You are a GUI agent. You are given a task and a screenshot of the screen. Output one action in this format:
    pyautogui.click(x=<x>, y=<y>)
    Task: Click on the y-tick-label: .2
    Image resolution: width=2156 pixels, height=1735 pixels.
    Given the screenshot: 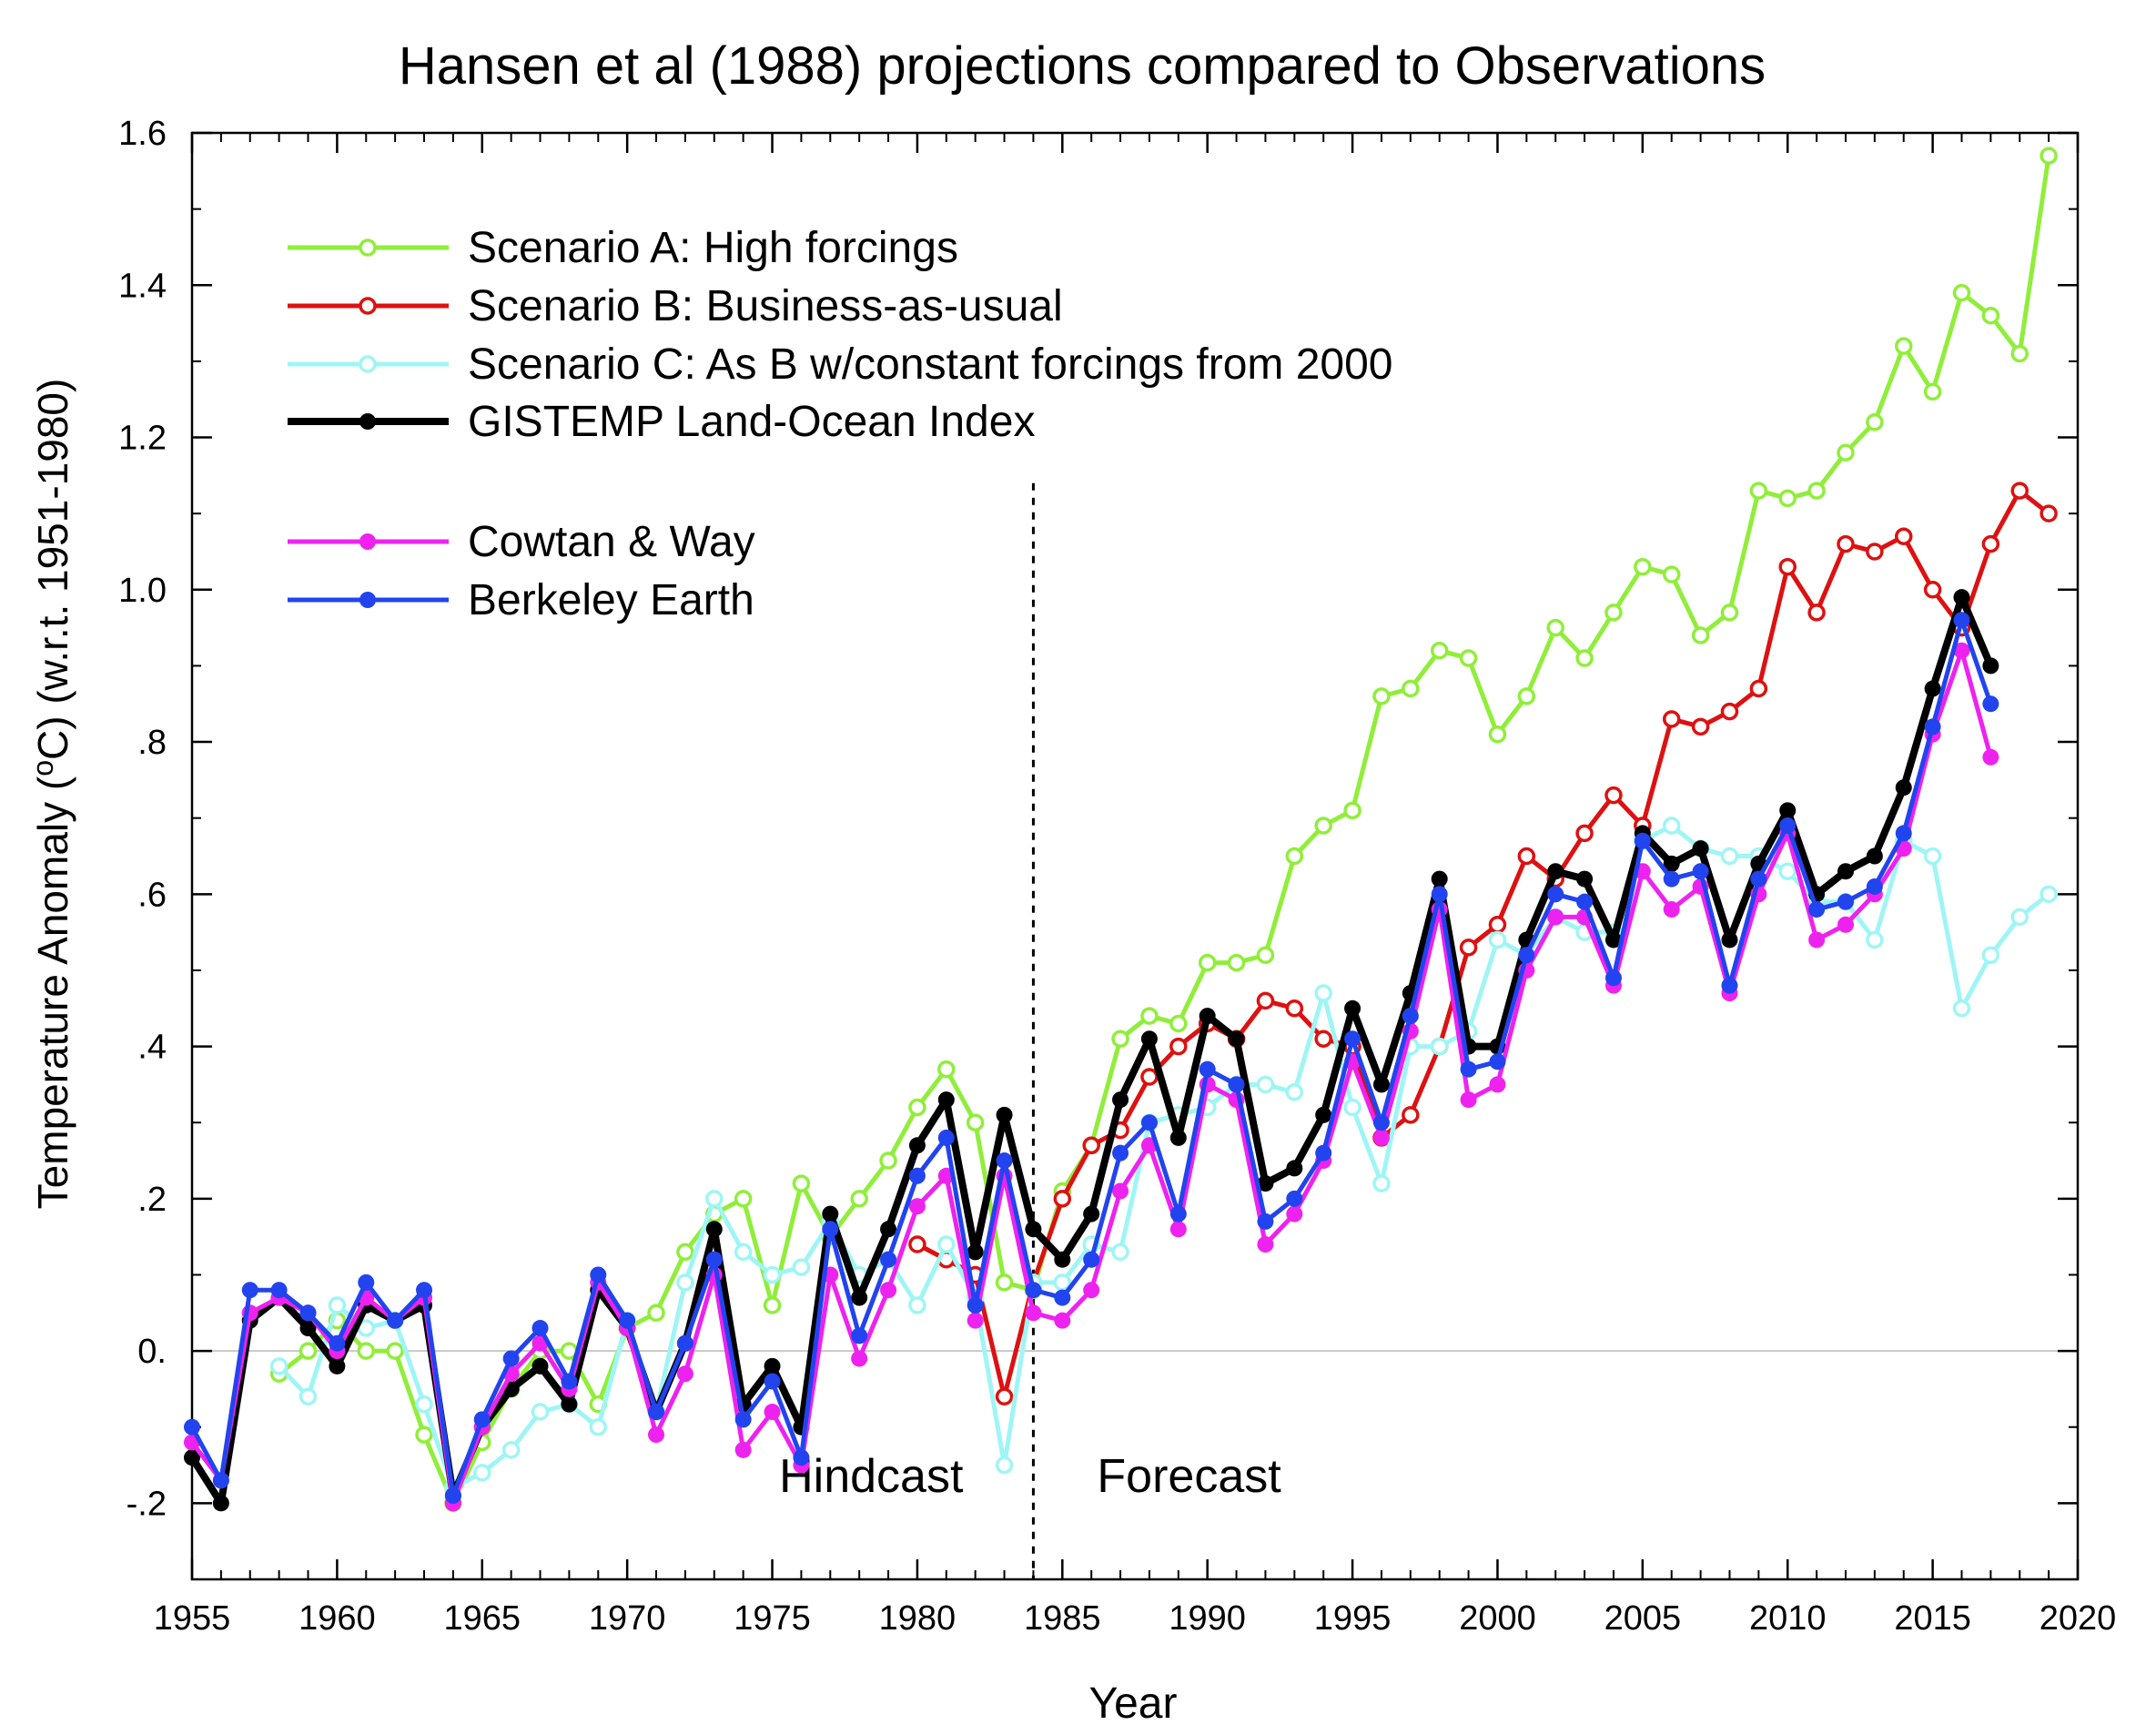 What is the action you would take?
    pyautogui.click(x=152, y=1200)
    